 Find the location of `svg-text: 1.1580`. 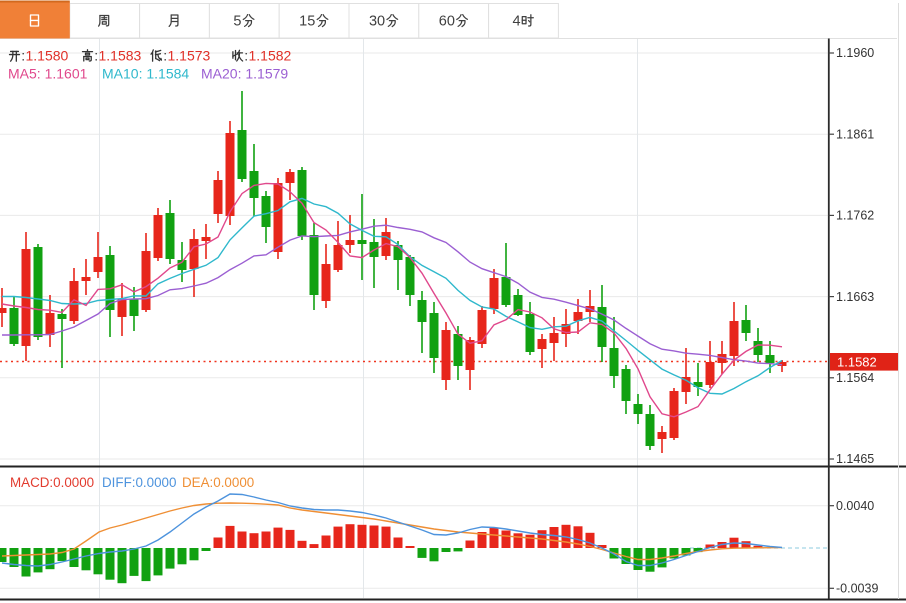

svg-text: 1.1580 is located at coordinates (47, 55).